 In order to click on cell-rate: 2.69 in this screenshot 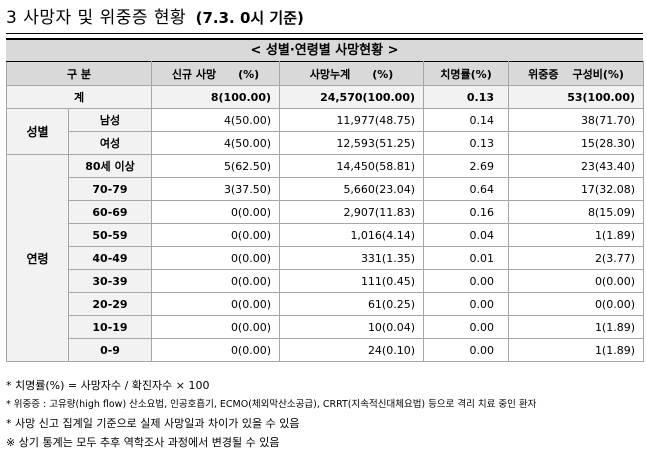, I will do `click(466, 166)`.